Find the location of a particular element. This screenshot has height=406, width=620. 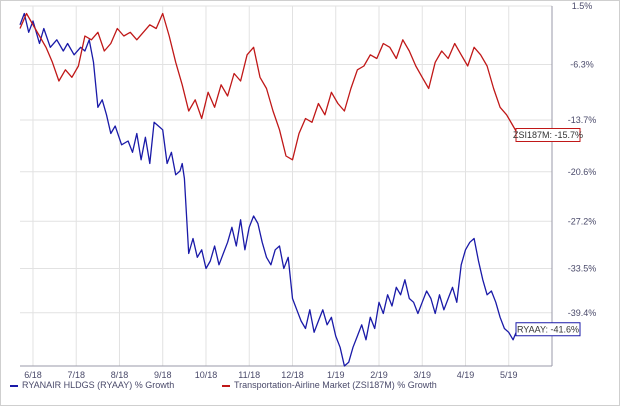

x-tick-label: 7/18 is located at coordinates (76, 375).